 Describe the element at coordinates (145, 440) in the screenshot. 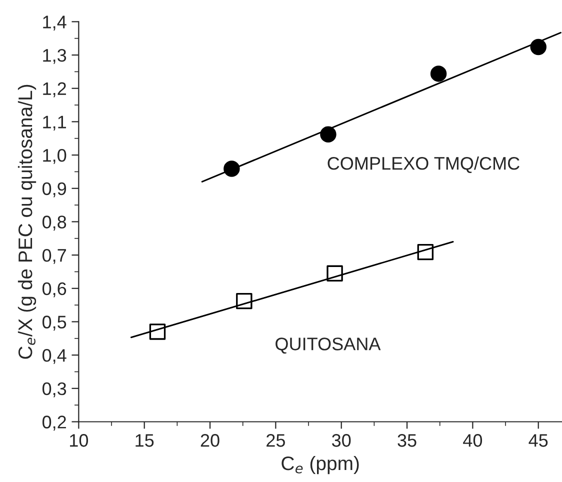

I see `x-tick-label: 15` at that location.